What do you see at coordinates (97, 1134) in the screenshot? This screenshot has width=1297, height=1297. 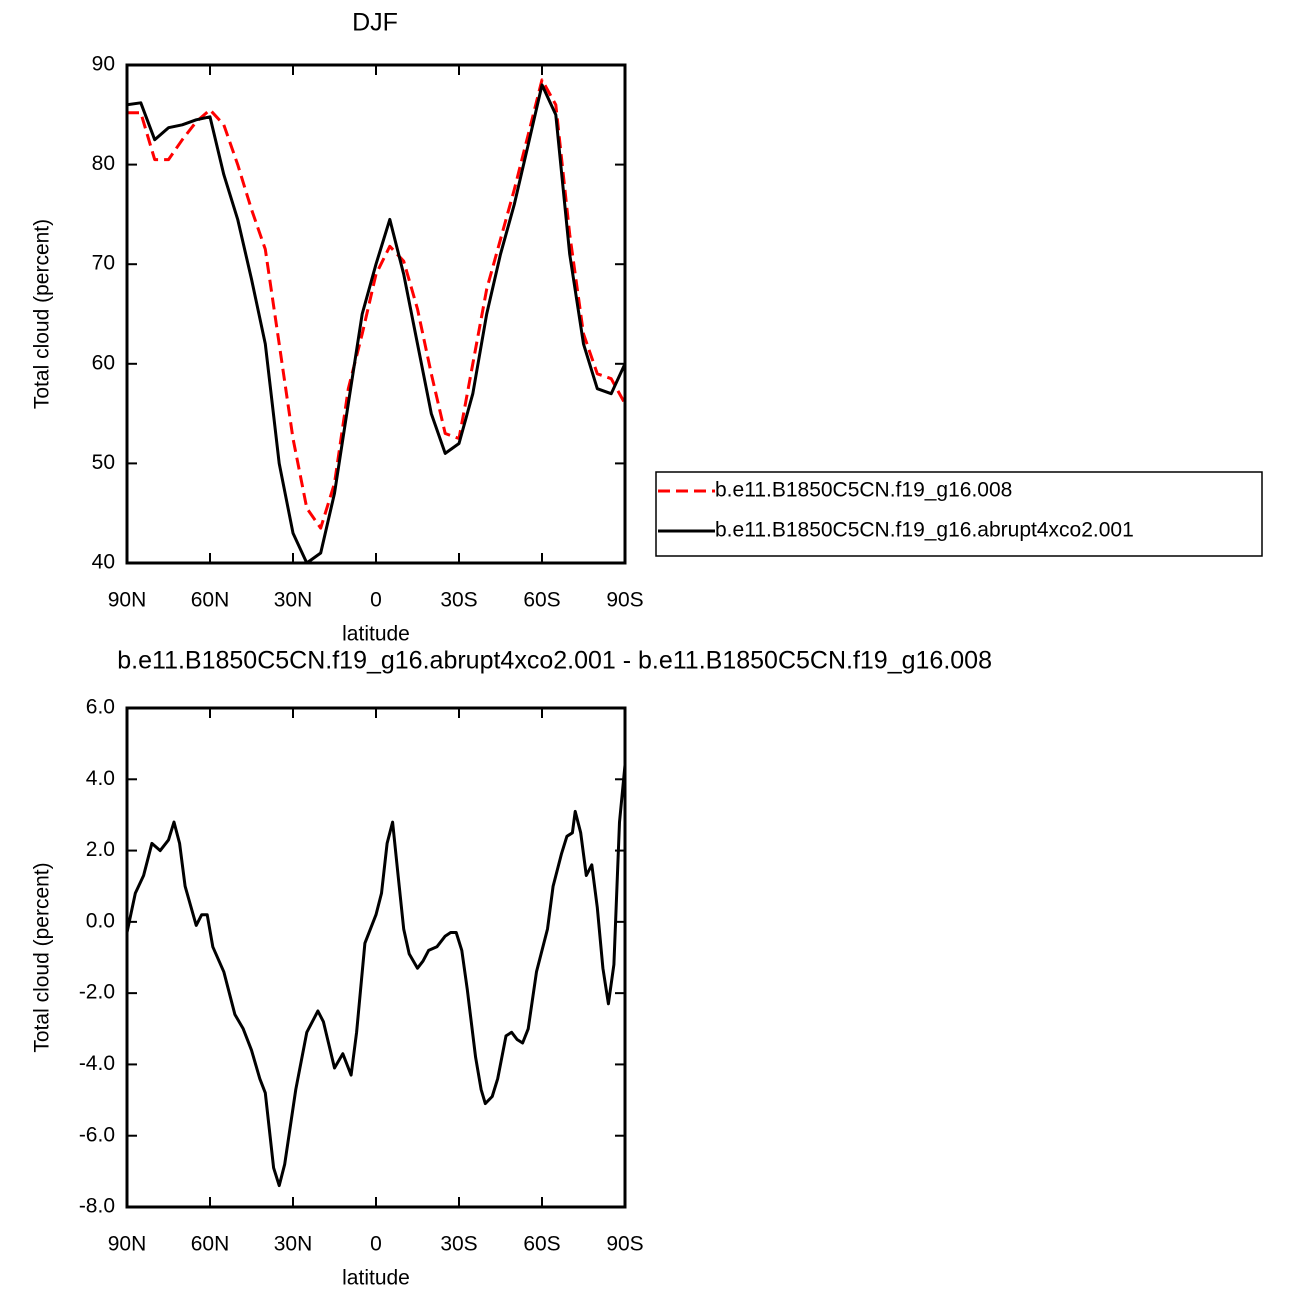 I see `y-tick-label: -6.0` at bounding box center [97, 1134].